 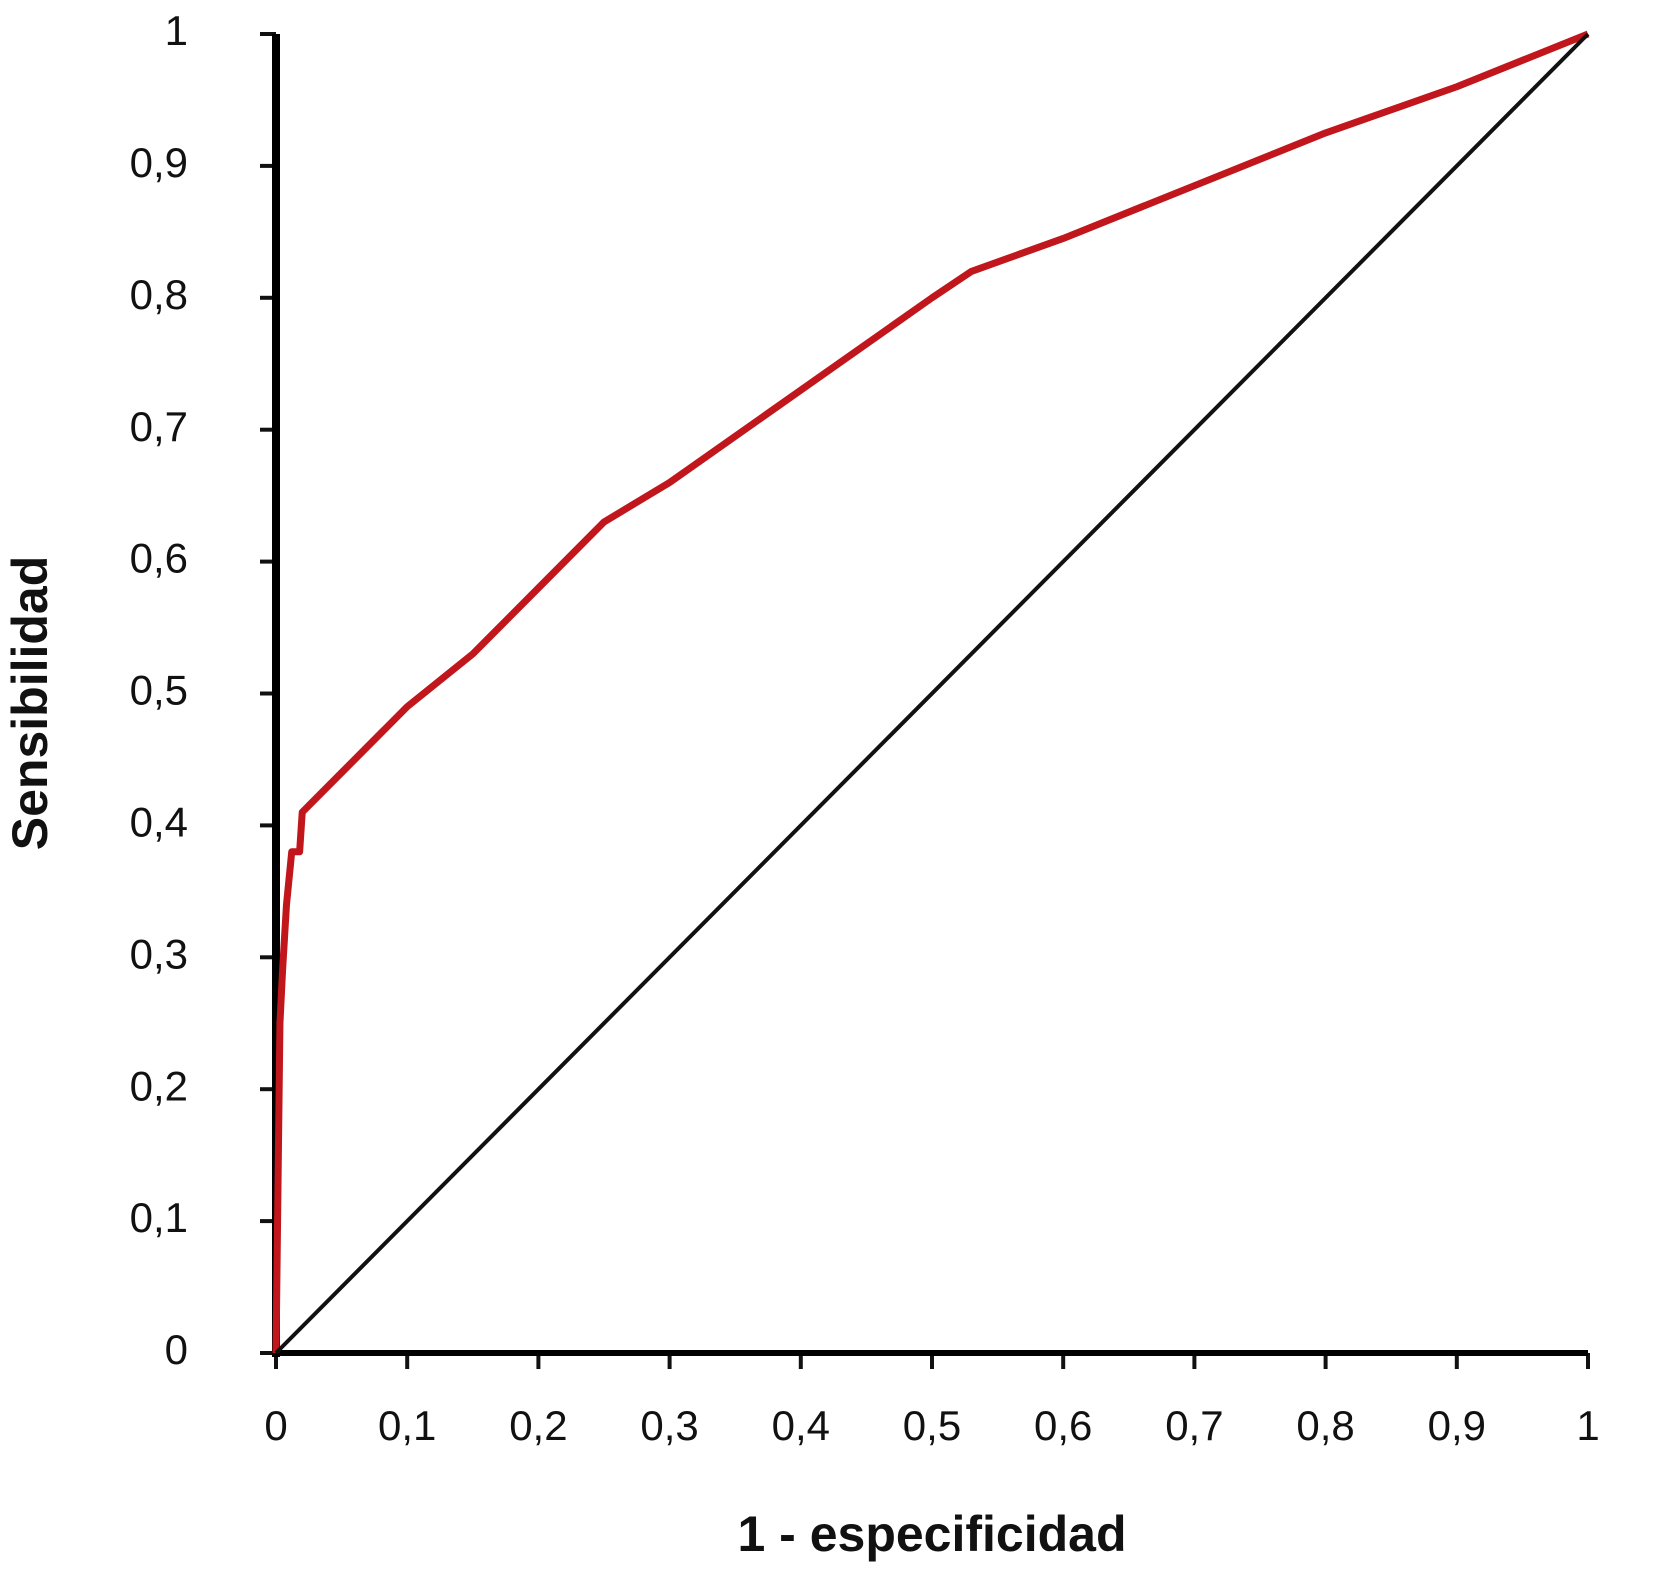 What do you see at coordinates (159, 690) in the screenshot?
I see `y-tick-label: 0,5` at bounding box center [159, 690].